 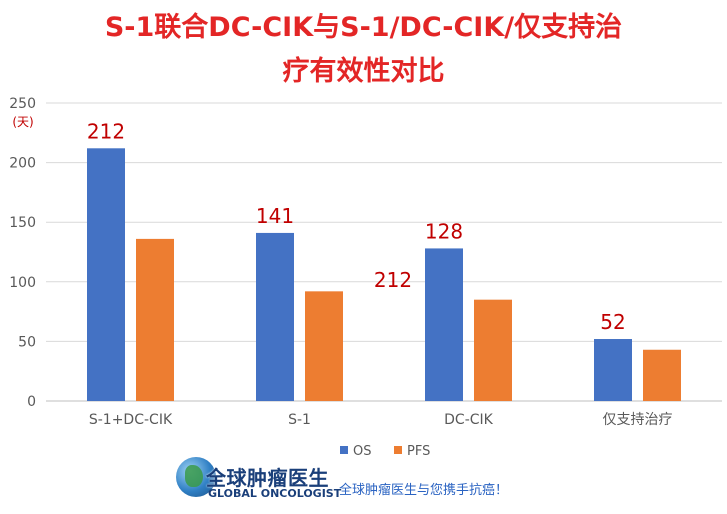 I want to click on legend-label-os: OS, so click(x=362, y=451).